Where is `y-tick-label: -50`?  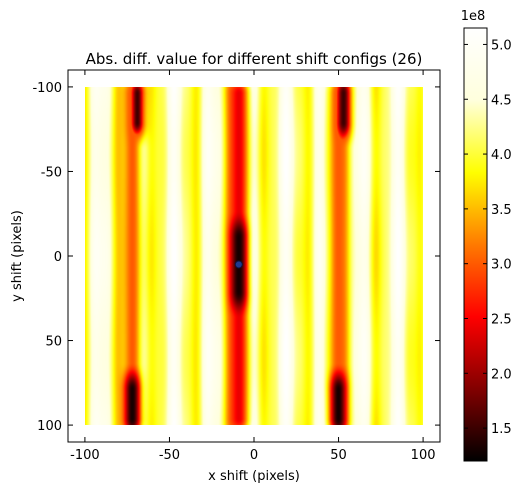
y-tick-label: -50 is located at coordinates (51, 172).